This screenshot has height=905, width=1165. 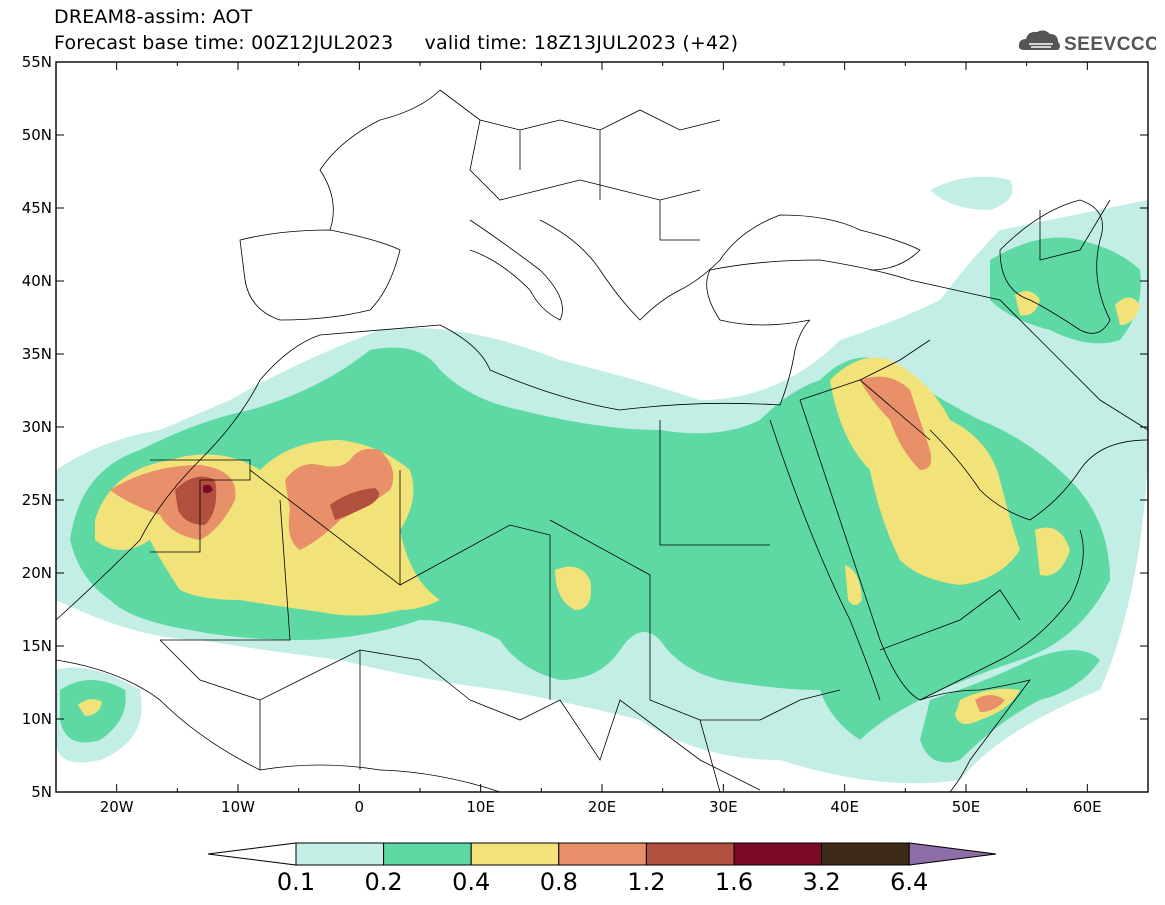 What do you see at coordinates (952, 854) in the screenshot?
I see `colorbar-arrow-high` at bounding box center [952, 854].